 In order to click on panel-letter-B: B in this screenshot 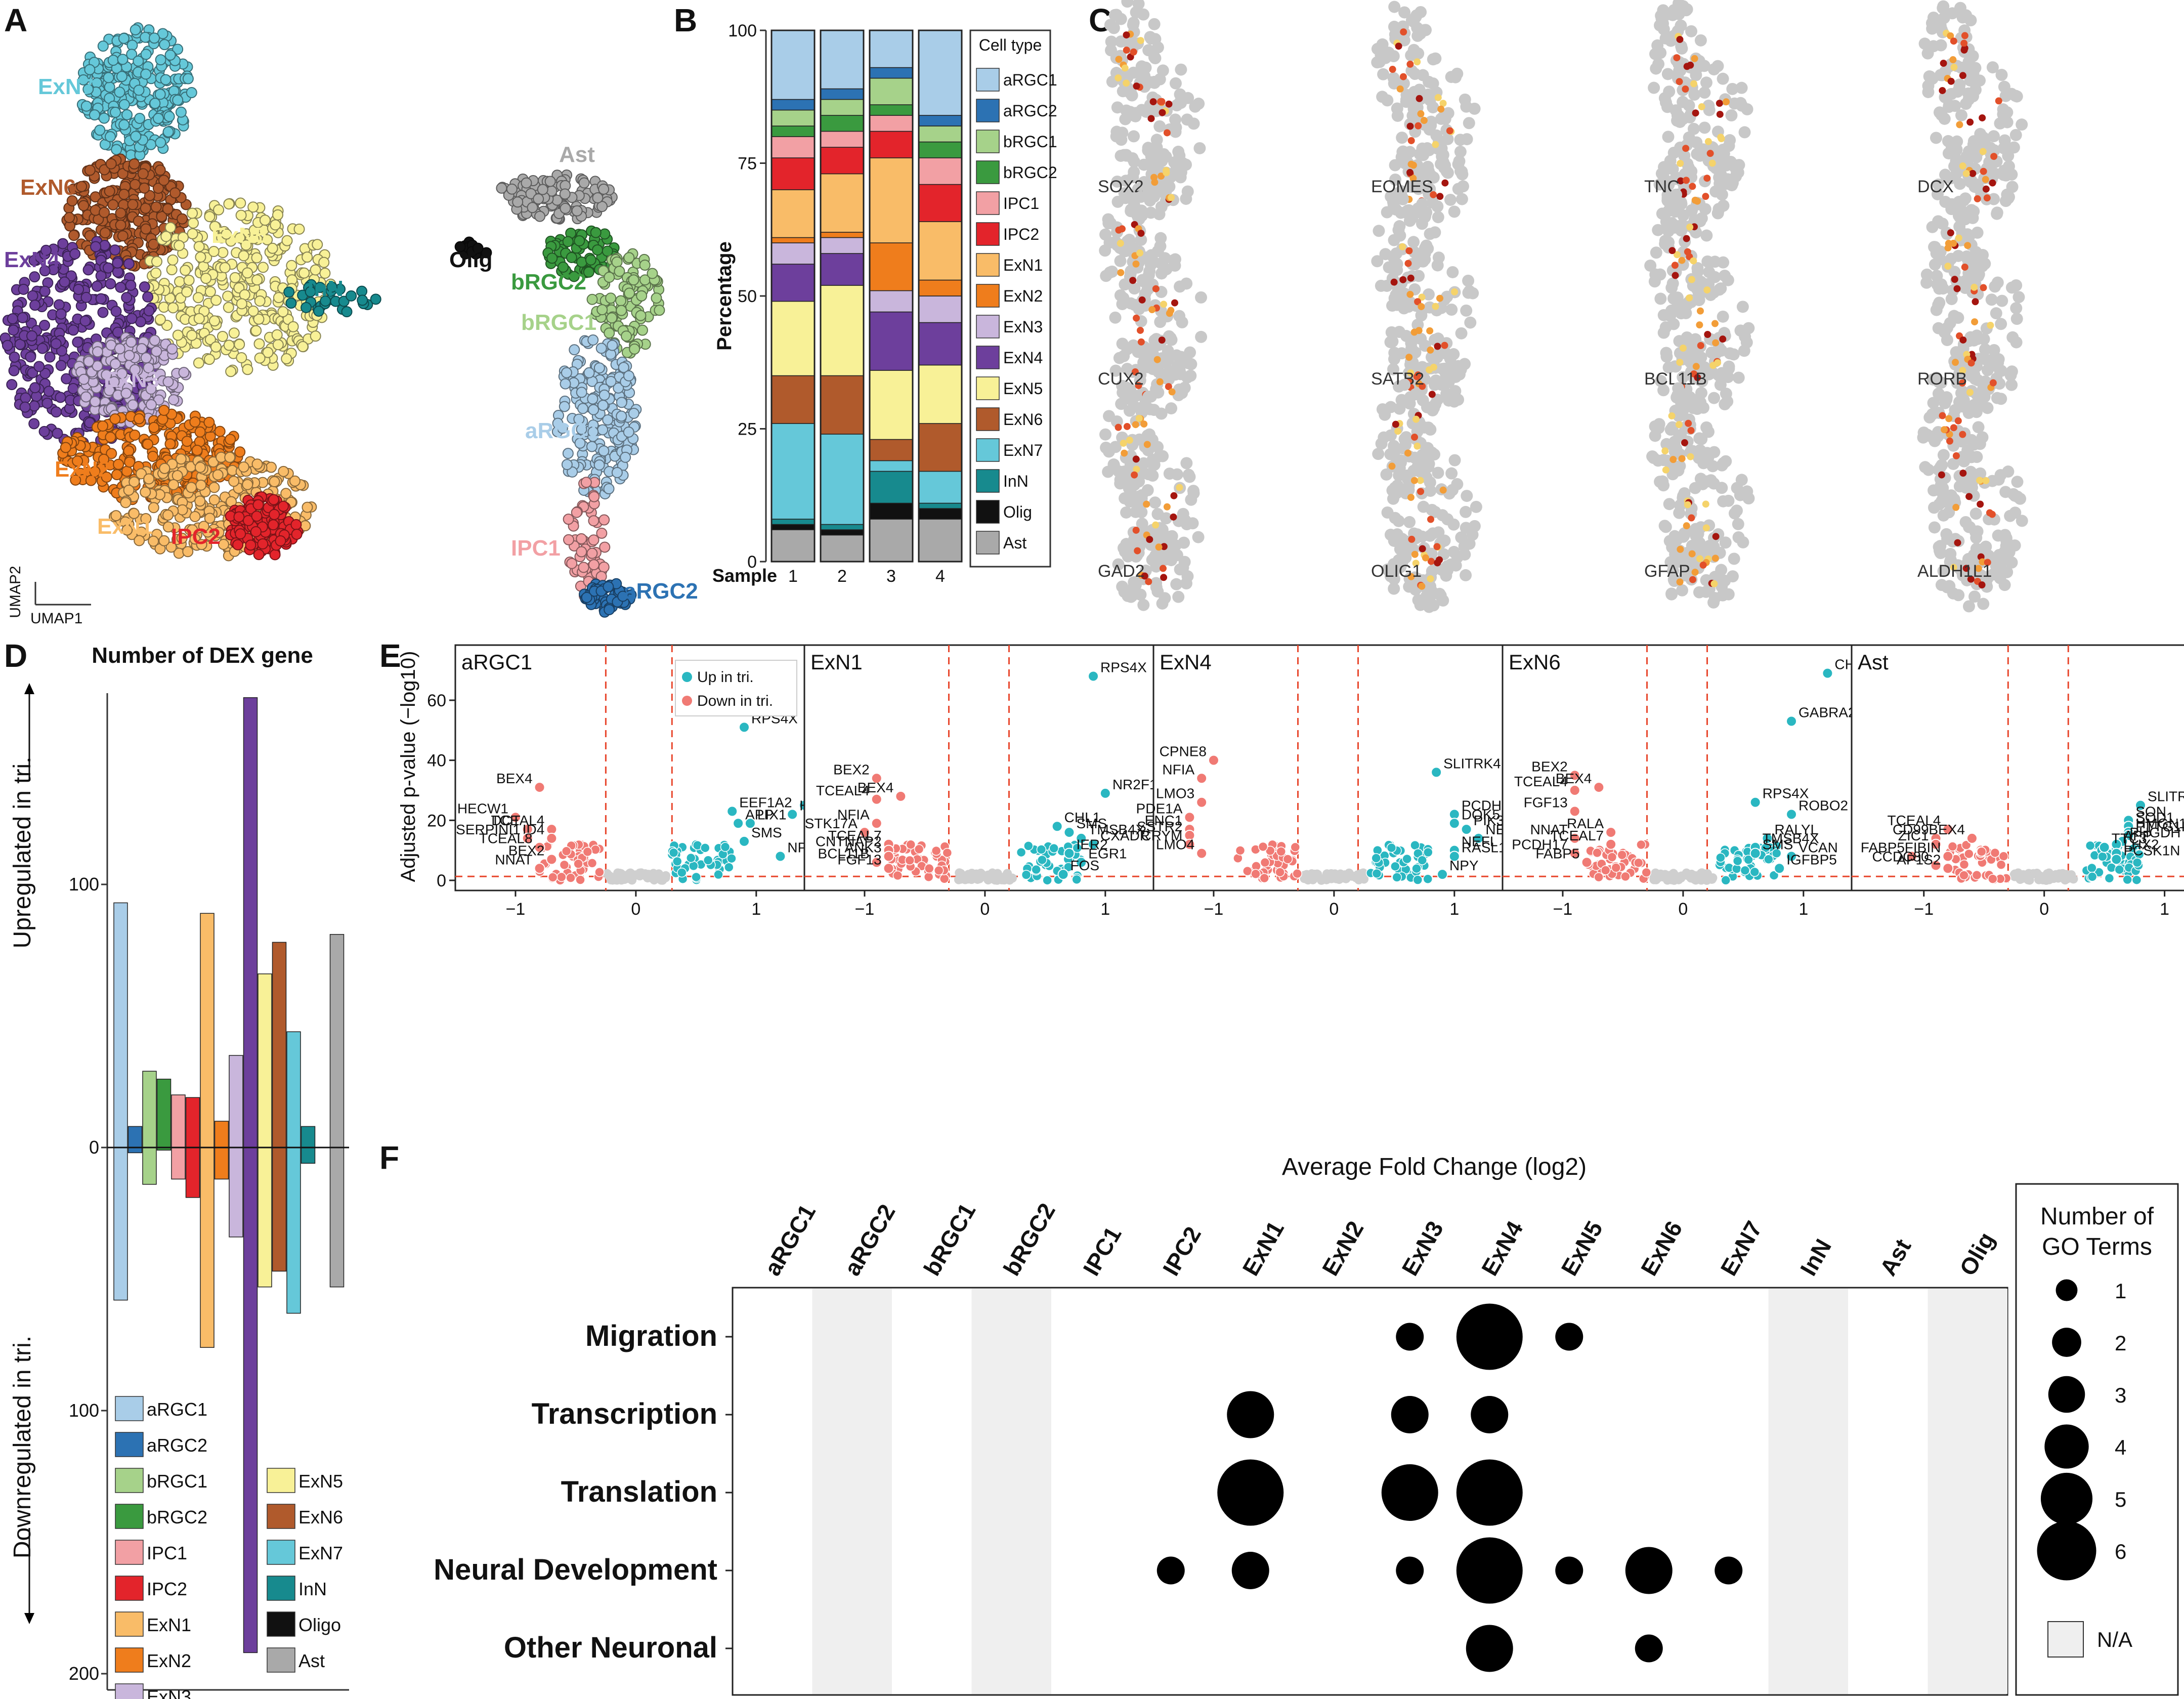, I will do `click(686, 20)`.